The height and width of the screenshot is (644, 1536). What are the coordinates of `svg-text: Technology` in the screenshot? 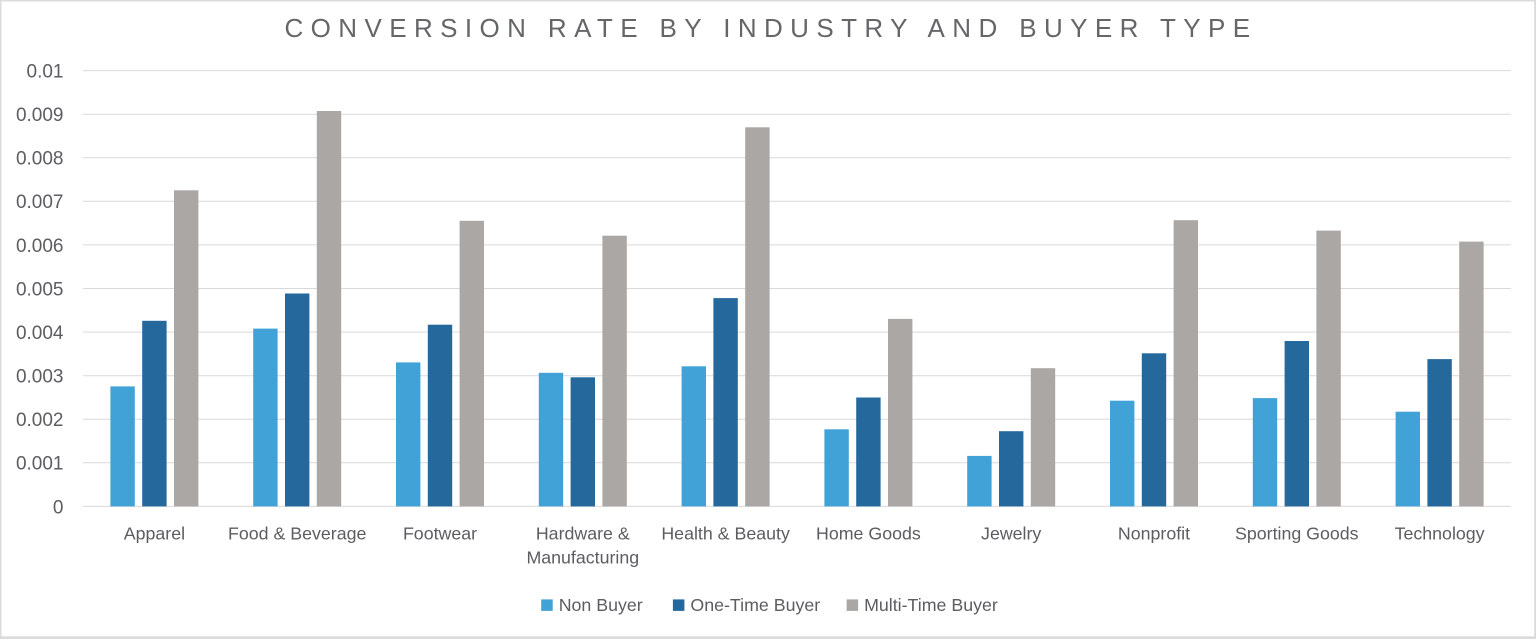 It's located at (1440, 533).